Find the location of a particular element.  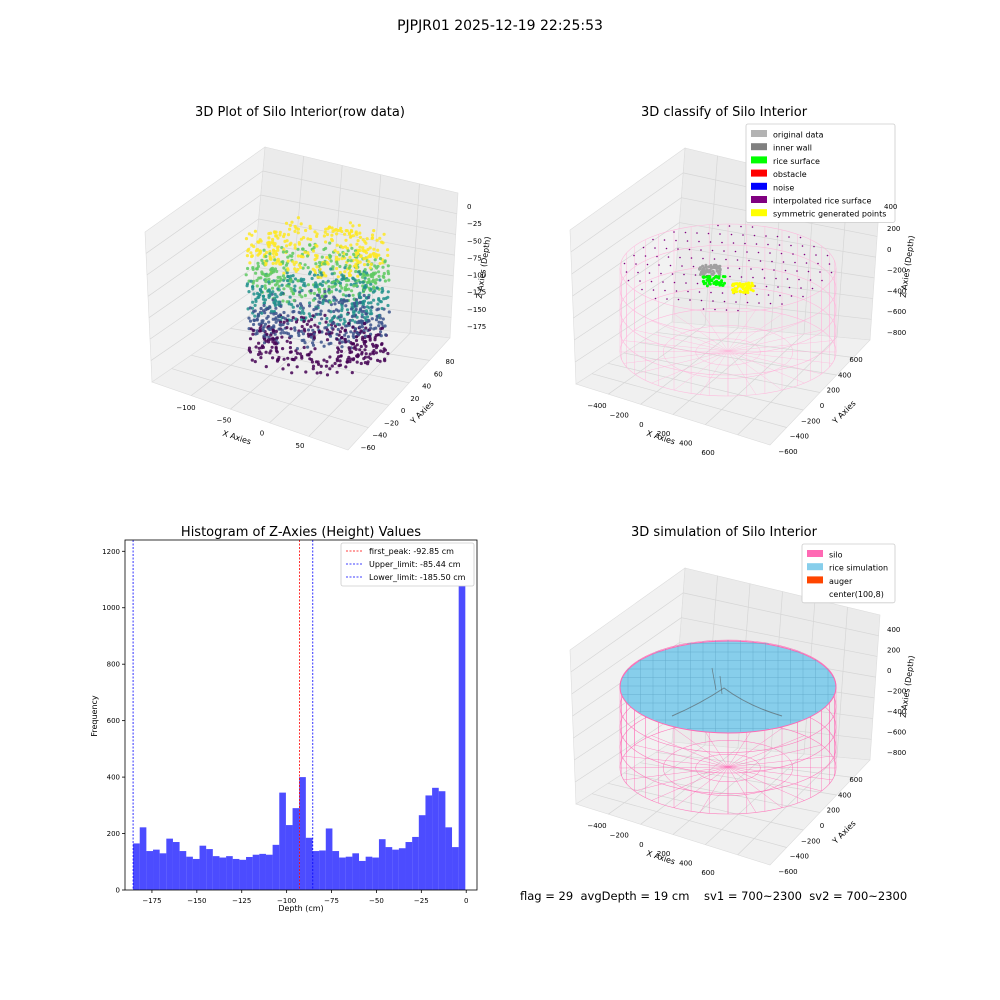

y-tick-label: 40 is located at coordinates (426, 387).